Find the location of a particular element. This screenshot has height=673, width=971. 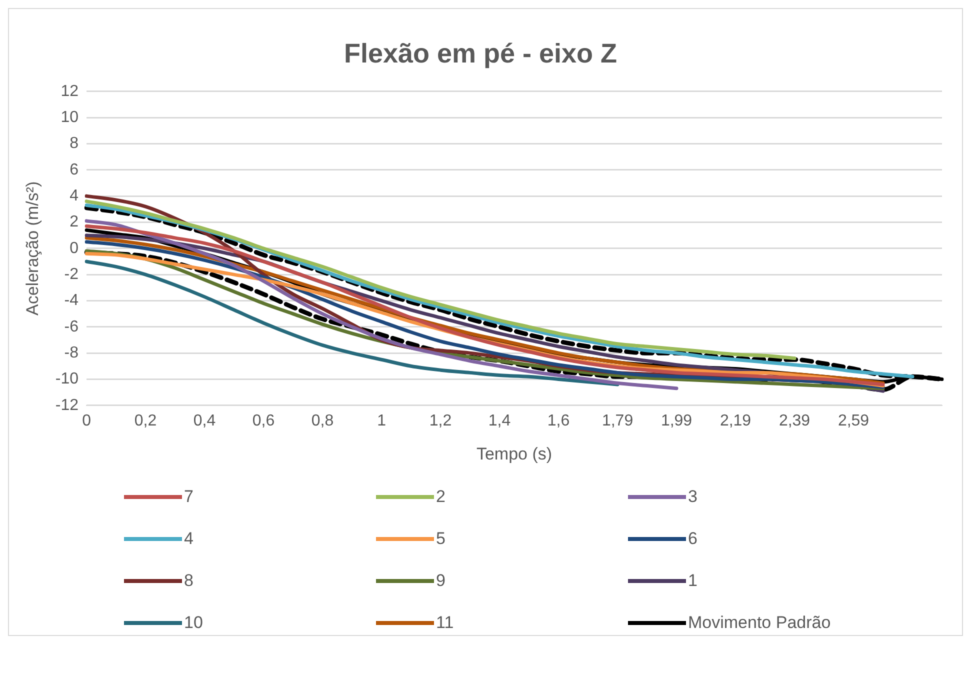

x-tick-label: 0 is located at coordinates (87, 421).